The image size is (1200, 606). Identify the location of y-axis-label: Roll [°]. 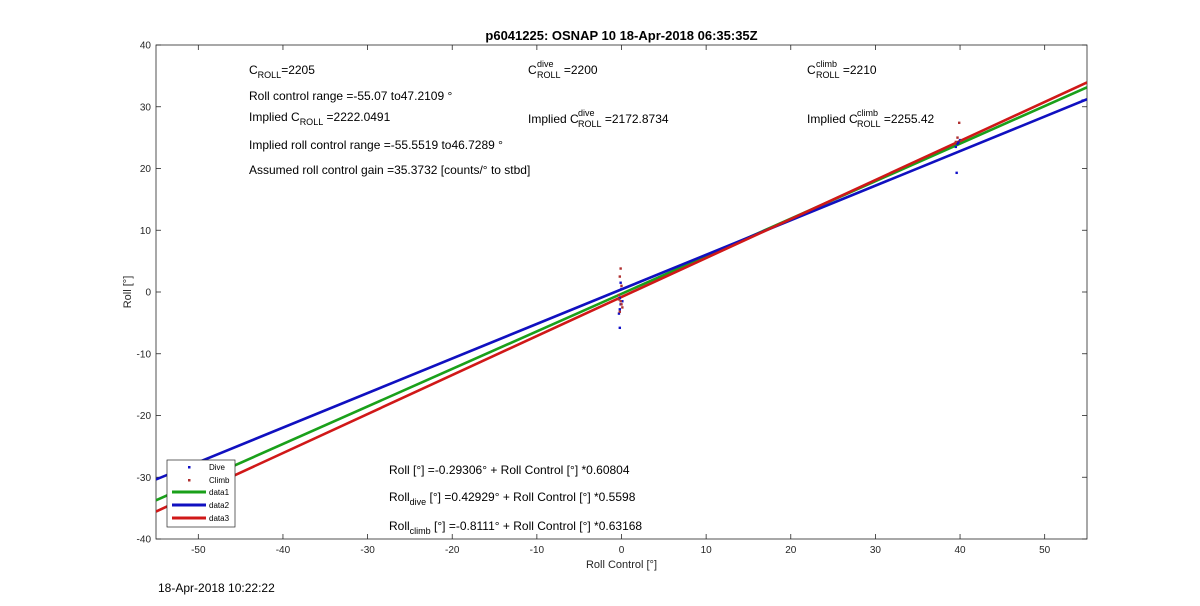
(128, 292).